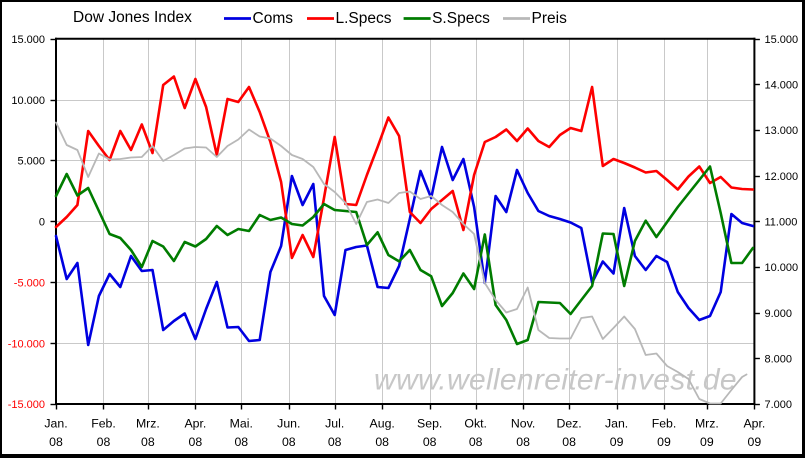 This screenshot has width=805, height=458. I want to click on svg-text: 5.000, so click(31, 162).